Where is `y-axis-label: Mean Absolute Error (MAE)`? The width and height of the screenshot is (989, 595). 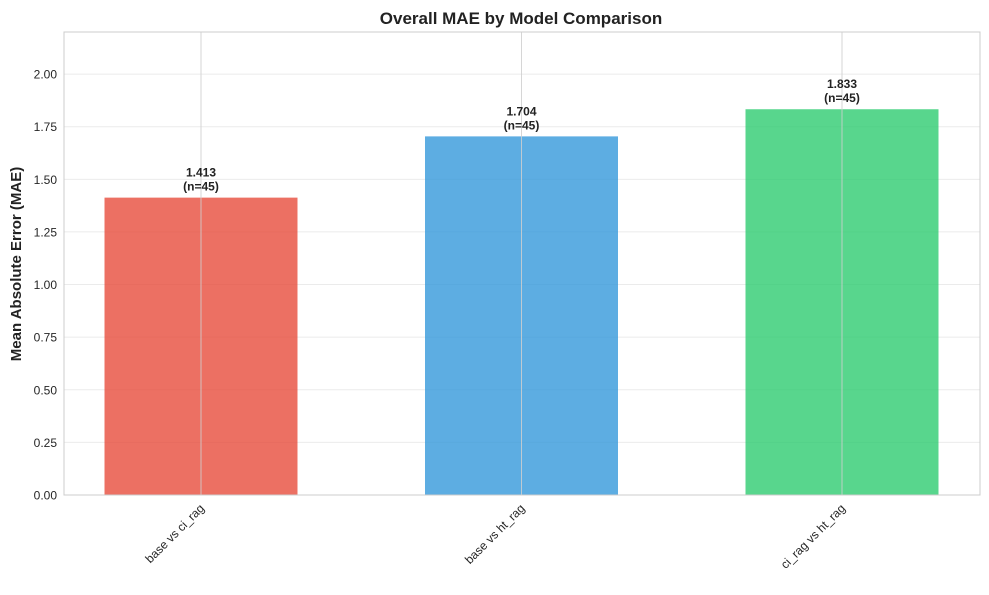 y-axis-label: Mean Absolute Error (MAE) is located at coordinates (16, 264).